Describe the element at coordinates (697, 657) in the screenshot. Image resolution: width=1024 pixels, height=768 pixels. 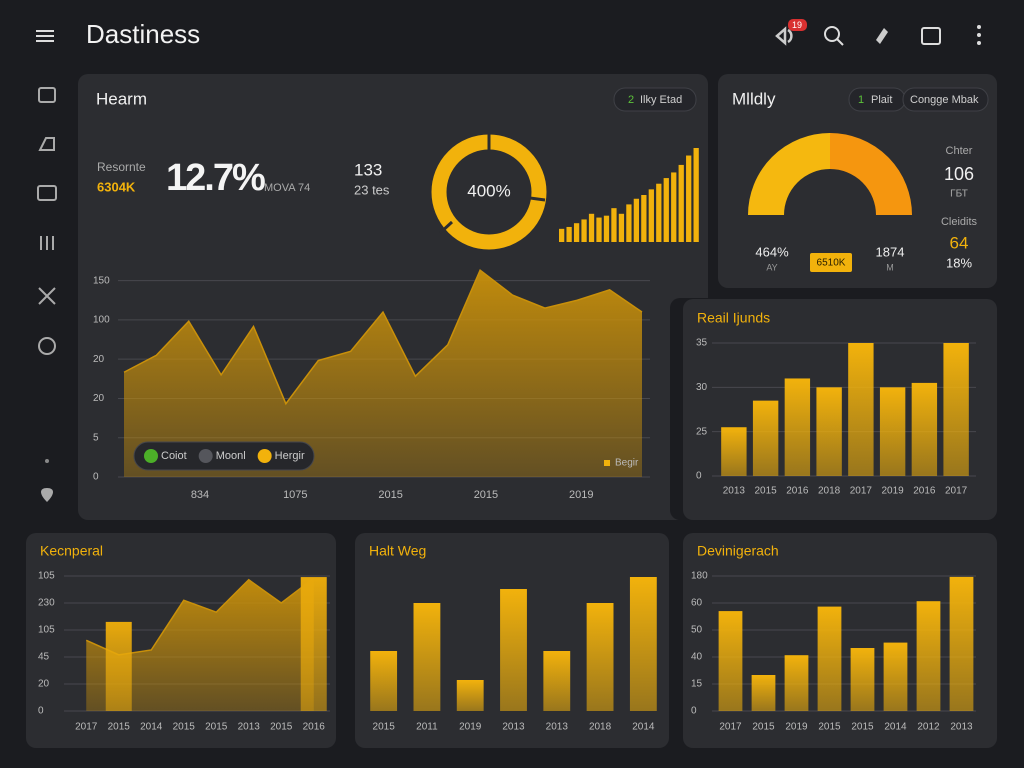
I see `y-tick-label: 40` at that location.